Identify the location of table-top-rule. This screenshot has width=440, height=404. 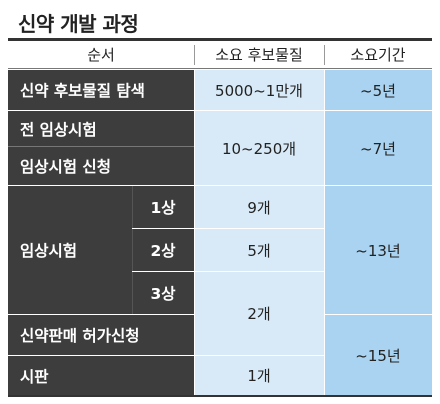
(220, 39).